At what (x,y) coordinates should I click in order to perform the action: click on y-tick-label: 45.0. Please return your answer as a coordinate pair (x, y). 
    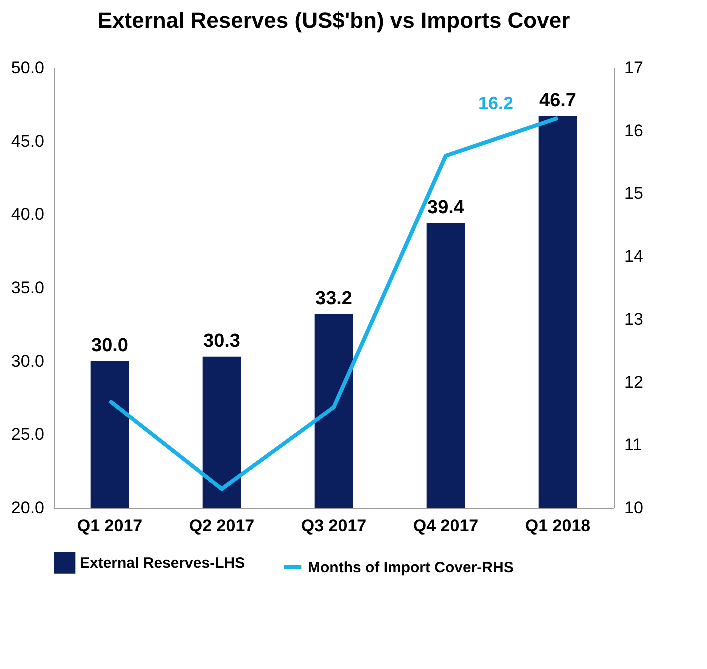
    Looking at the image, I should click on (27, 141).